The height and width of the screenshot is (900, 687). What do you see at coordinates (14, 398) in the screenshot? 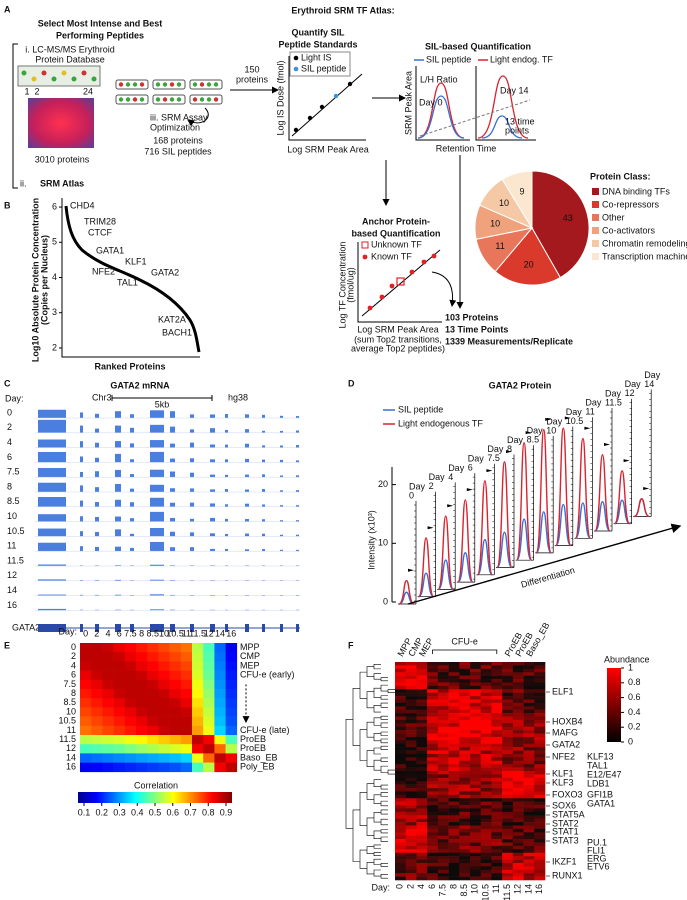
I see `track-label: Day:` at bounding box center [14, 398].